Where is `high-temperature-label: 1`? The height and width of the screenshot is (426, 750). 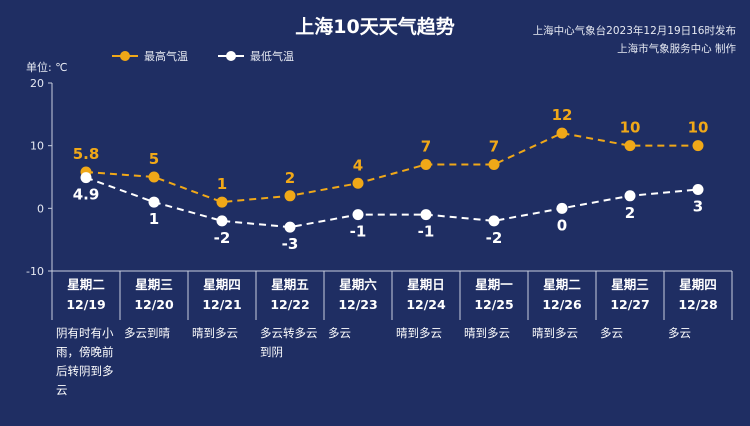
high-temperature-label: 1 is located at coordinates (222, 184).